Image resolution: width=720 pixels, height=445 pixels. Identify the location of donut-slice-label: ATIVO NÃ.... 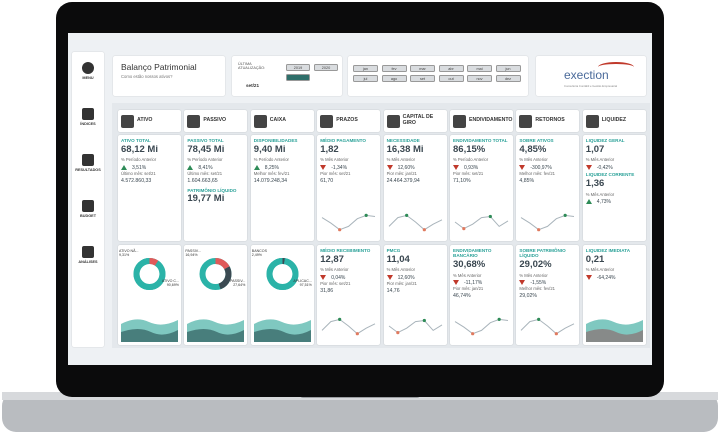
(129, 251).